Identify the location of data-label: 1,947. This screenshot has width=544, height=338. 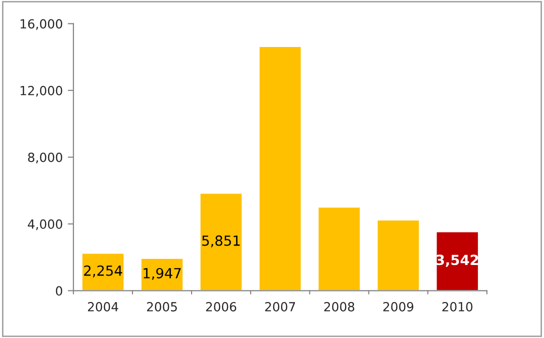
(162, 274).